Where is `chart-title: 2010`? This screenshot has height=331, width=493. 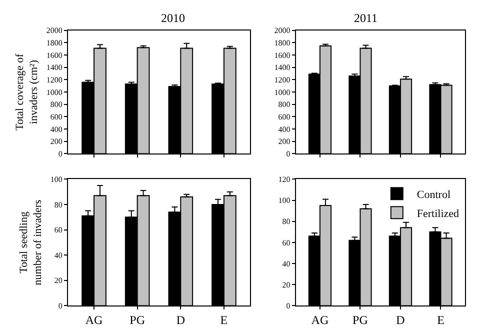
chart-title: 2010 is located at coordinates (173, 18).